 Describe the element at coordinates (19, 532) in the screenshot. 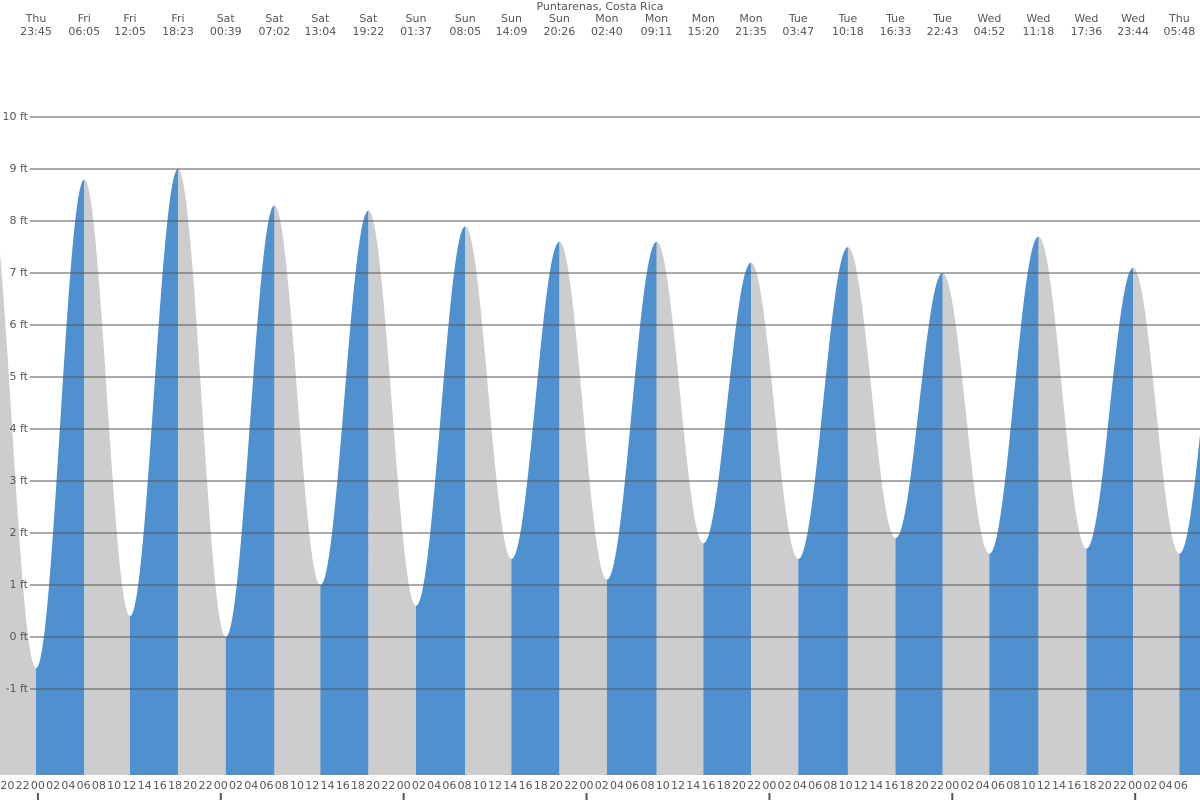

I see `y-tick-label: 2 ft` at that location.